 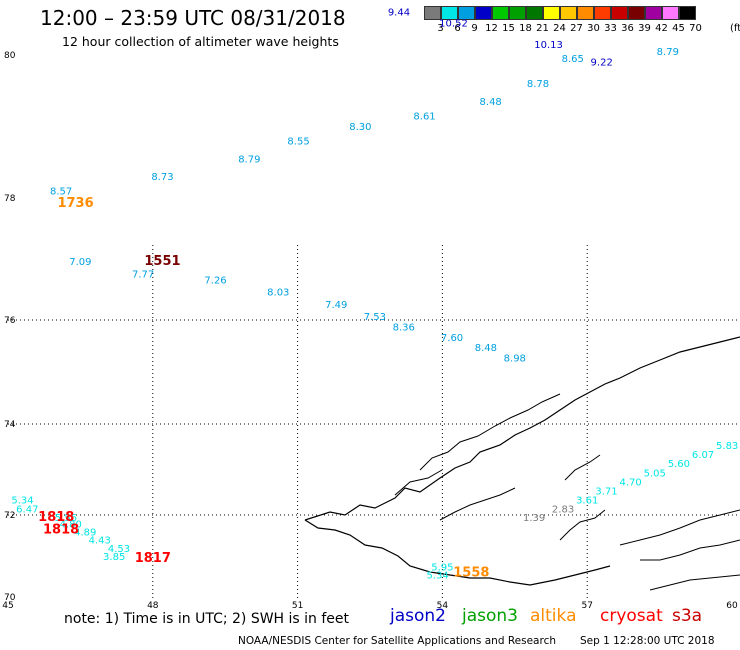 I want to click on swh-value: 6.07, so click(x=703, y=455).